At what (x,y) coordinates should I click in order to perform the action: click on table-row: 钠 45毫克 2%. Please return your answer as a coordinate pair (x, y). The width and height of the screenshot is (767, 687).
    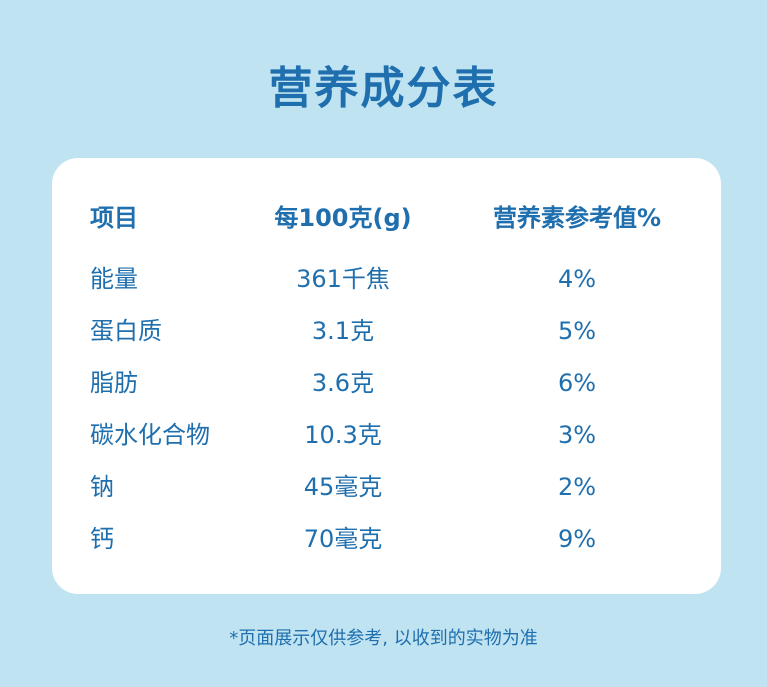
    Looking at the image, I should click on (386, 487).